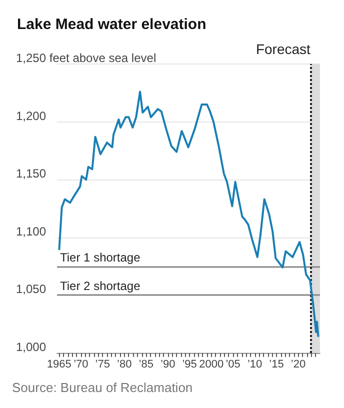 This screenshot has width=344, height=408. Describe the element at coordinates (211, 364) in the screenshot. I see `x-tick-label: 2000` at that location.